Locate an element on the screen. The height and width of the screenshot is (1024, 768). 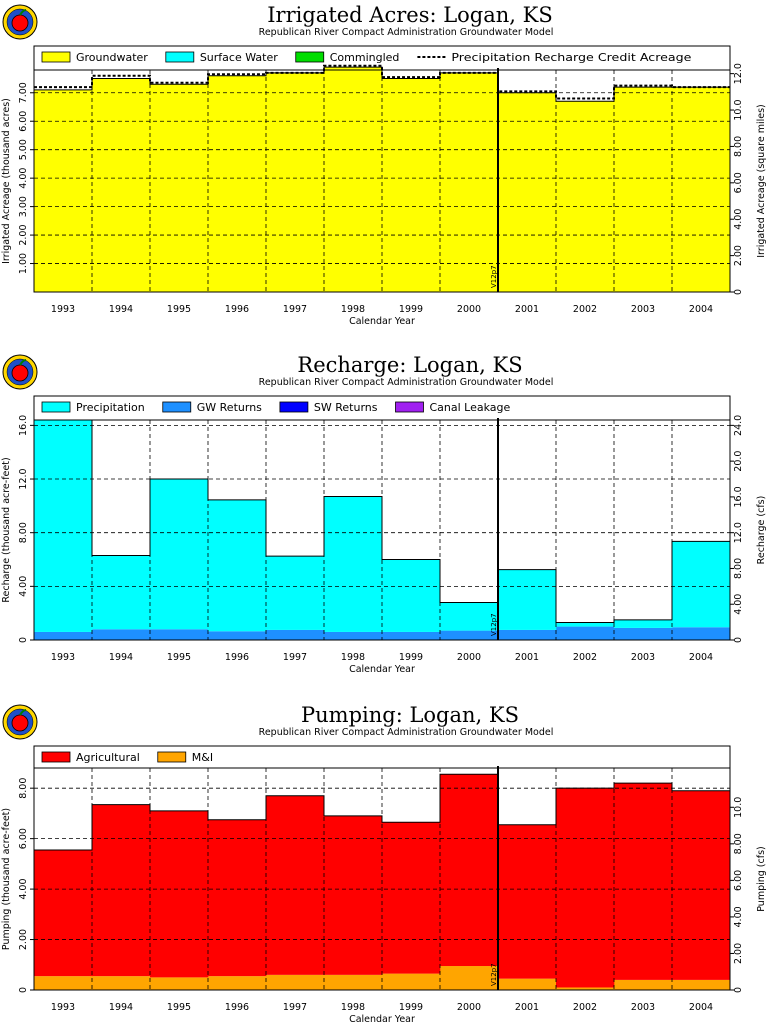
bar-groundwater-1999 is located at coordinates (411, 185).